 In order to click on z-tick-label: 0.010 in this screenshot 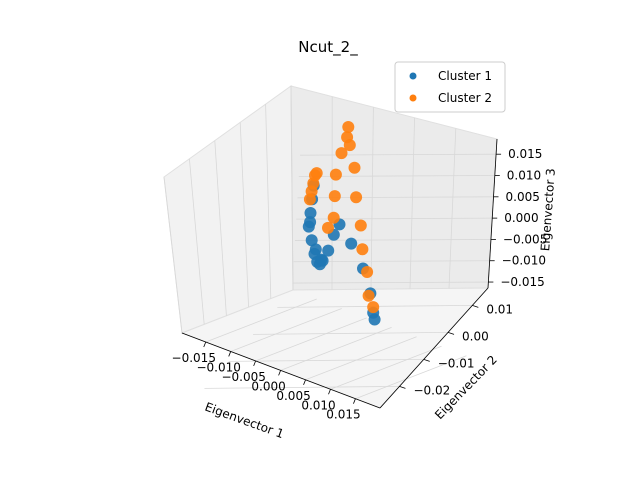, I will do `click(524, 176)`.